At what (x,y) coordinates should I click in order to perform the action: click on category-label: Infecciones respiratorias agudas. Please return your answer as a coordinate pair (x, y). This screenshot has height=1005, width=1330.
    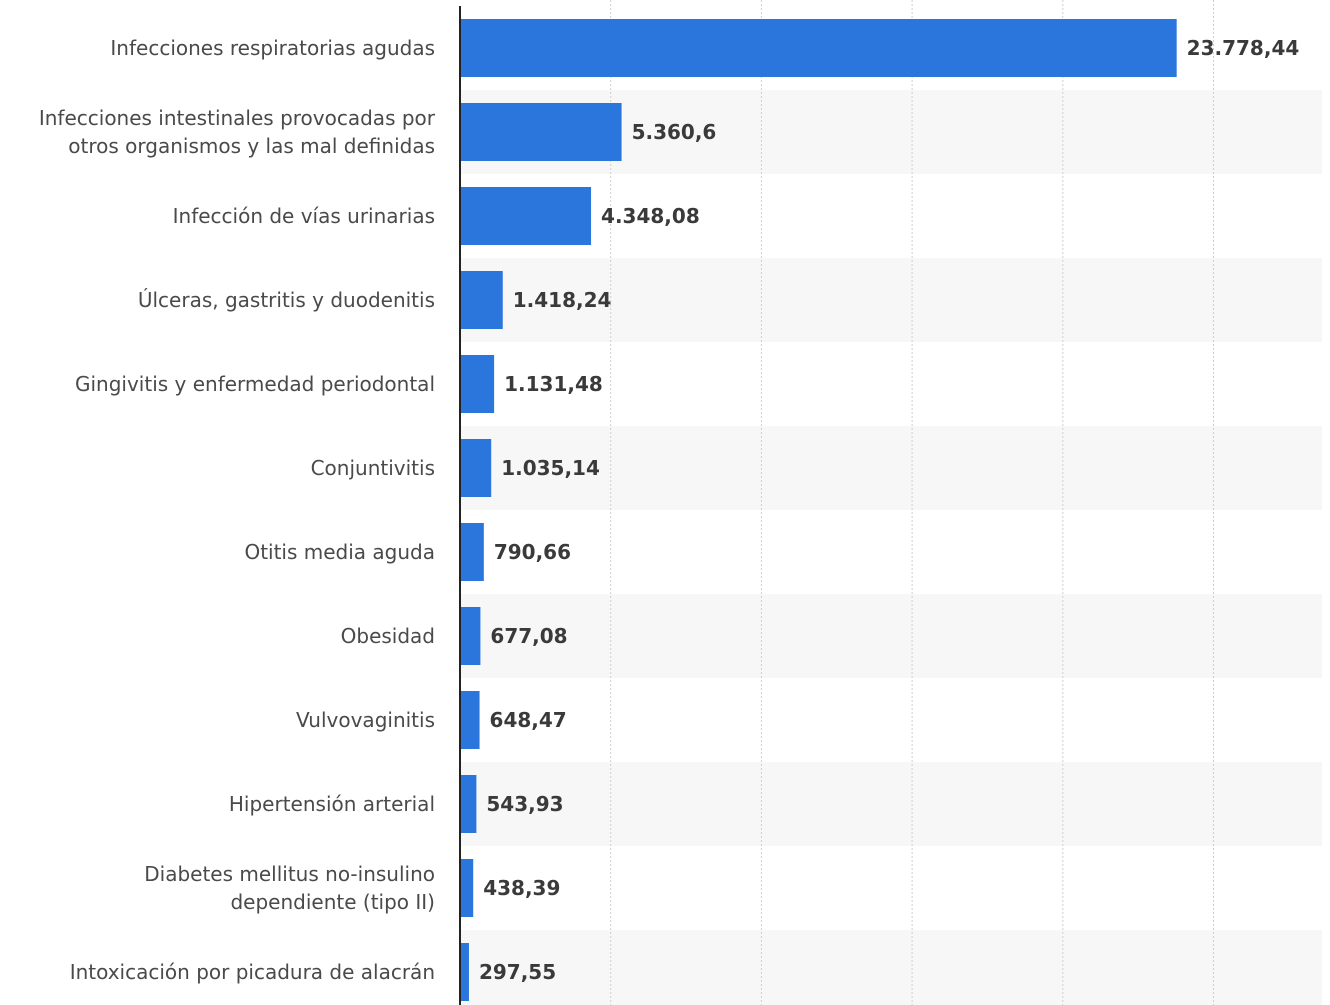
    Looking at the image, I should click on (272, 48).